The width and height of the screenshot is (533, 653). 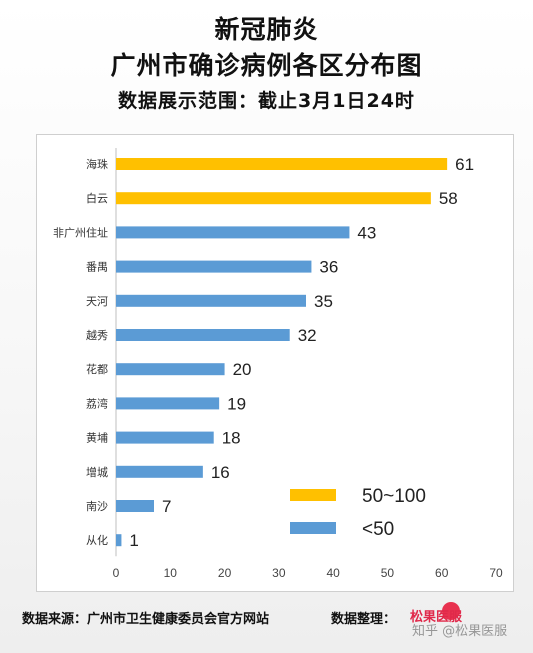 What do you see at coordinates (378, 529) in the screenshot?
I see `legend-label: <50` at bounding box center [378, 529].